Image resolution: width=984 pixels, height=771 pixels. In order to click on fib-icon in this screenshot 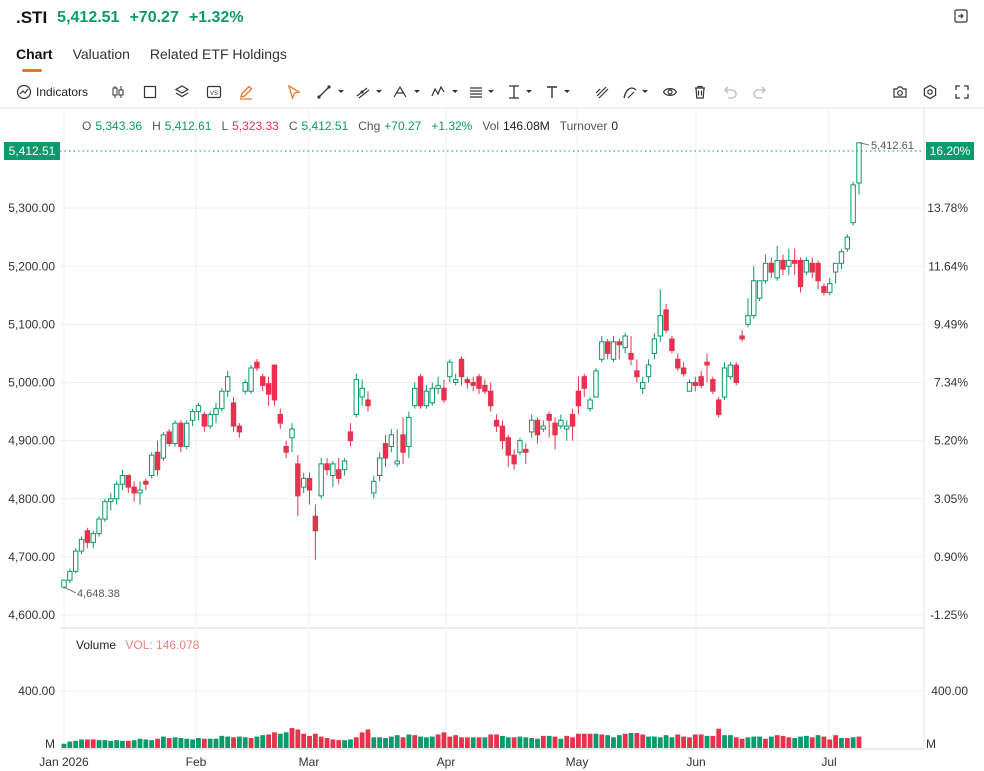, I will do `click(369, 92)`.